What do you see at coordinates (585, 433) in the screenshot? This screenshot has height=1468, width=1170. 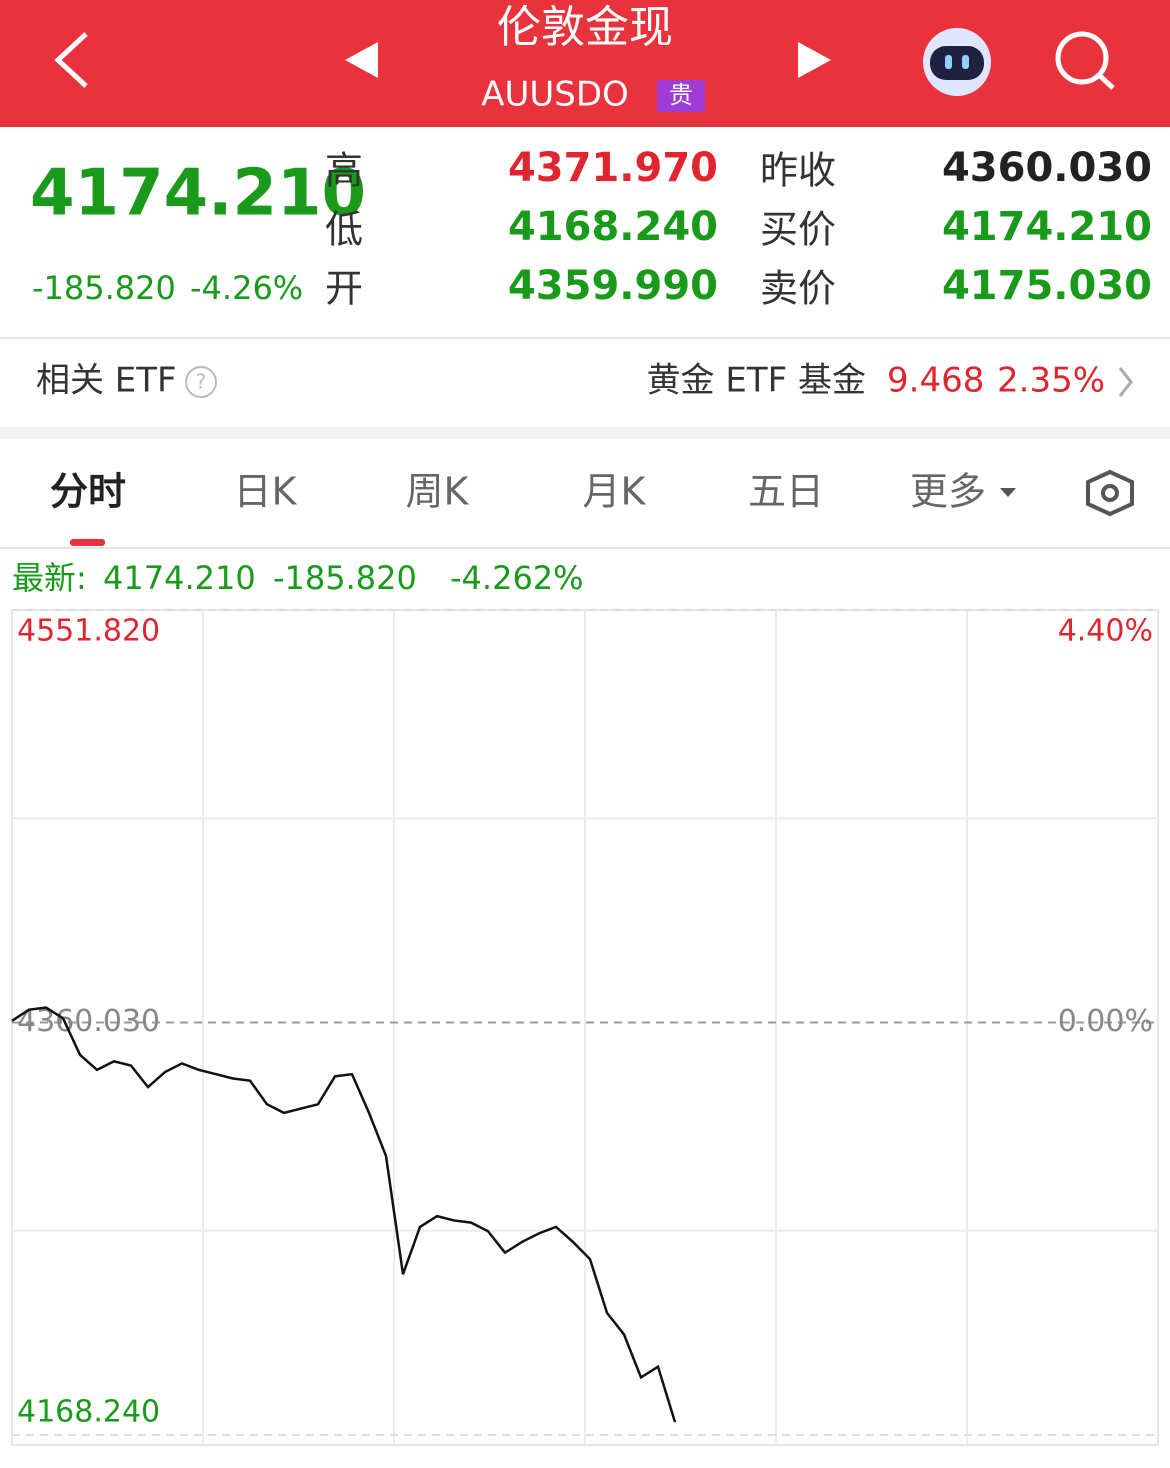 I see `spacer` at bounding box center [585, 433].